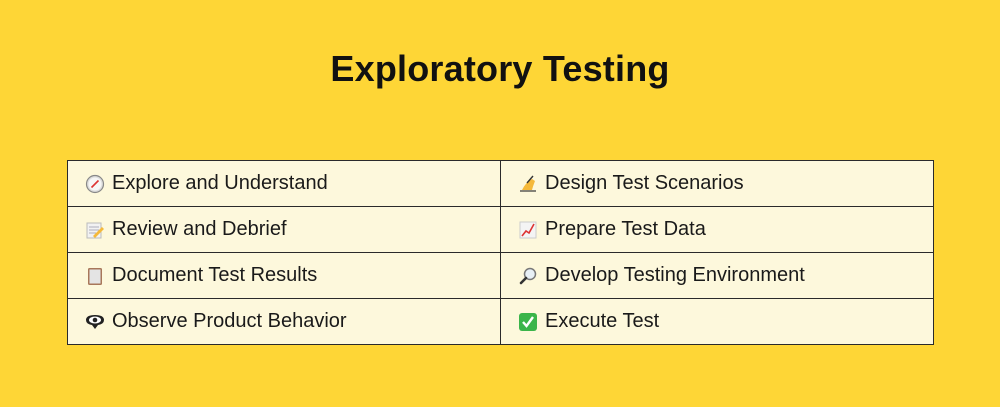  I want to click on table-cell: Review and Debrief, so click(284, 229).